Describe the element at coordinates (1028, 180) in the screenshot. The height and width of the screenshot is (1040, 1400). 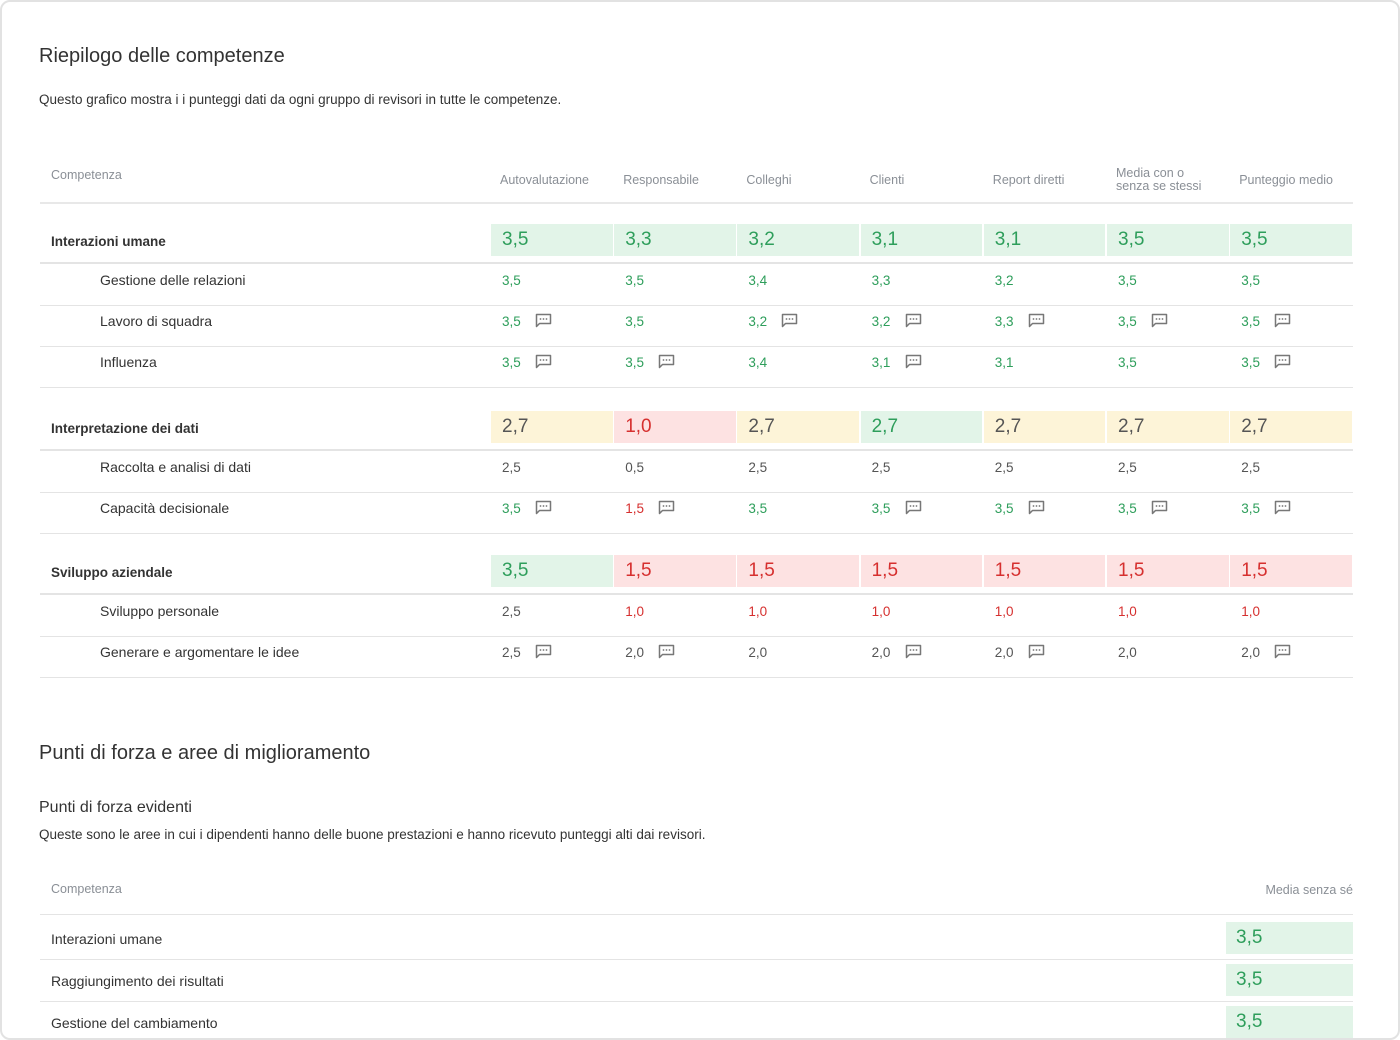
I see `column-header: Report diretti` at that location.